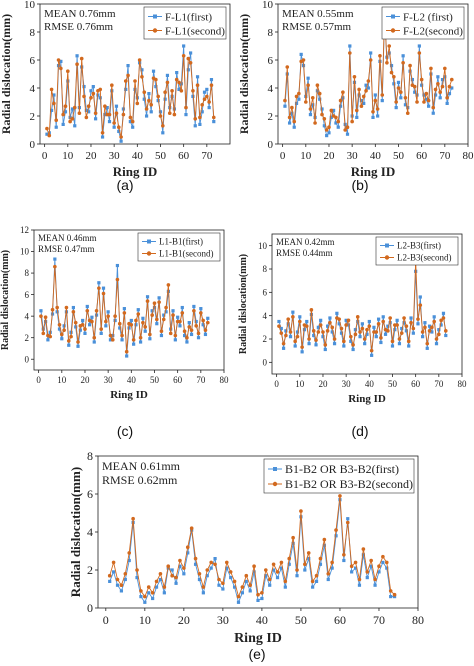 The image size is (474, 666). I want to click on x-tick-label: 10, so click(68, 156).